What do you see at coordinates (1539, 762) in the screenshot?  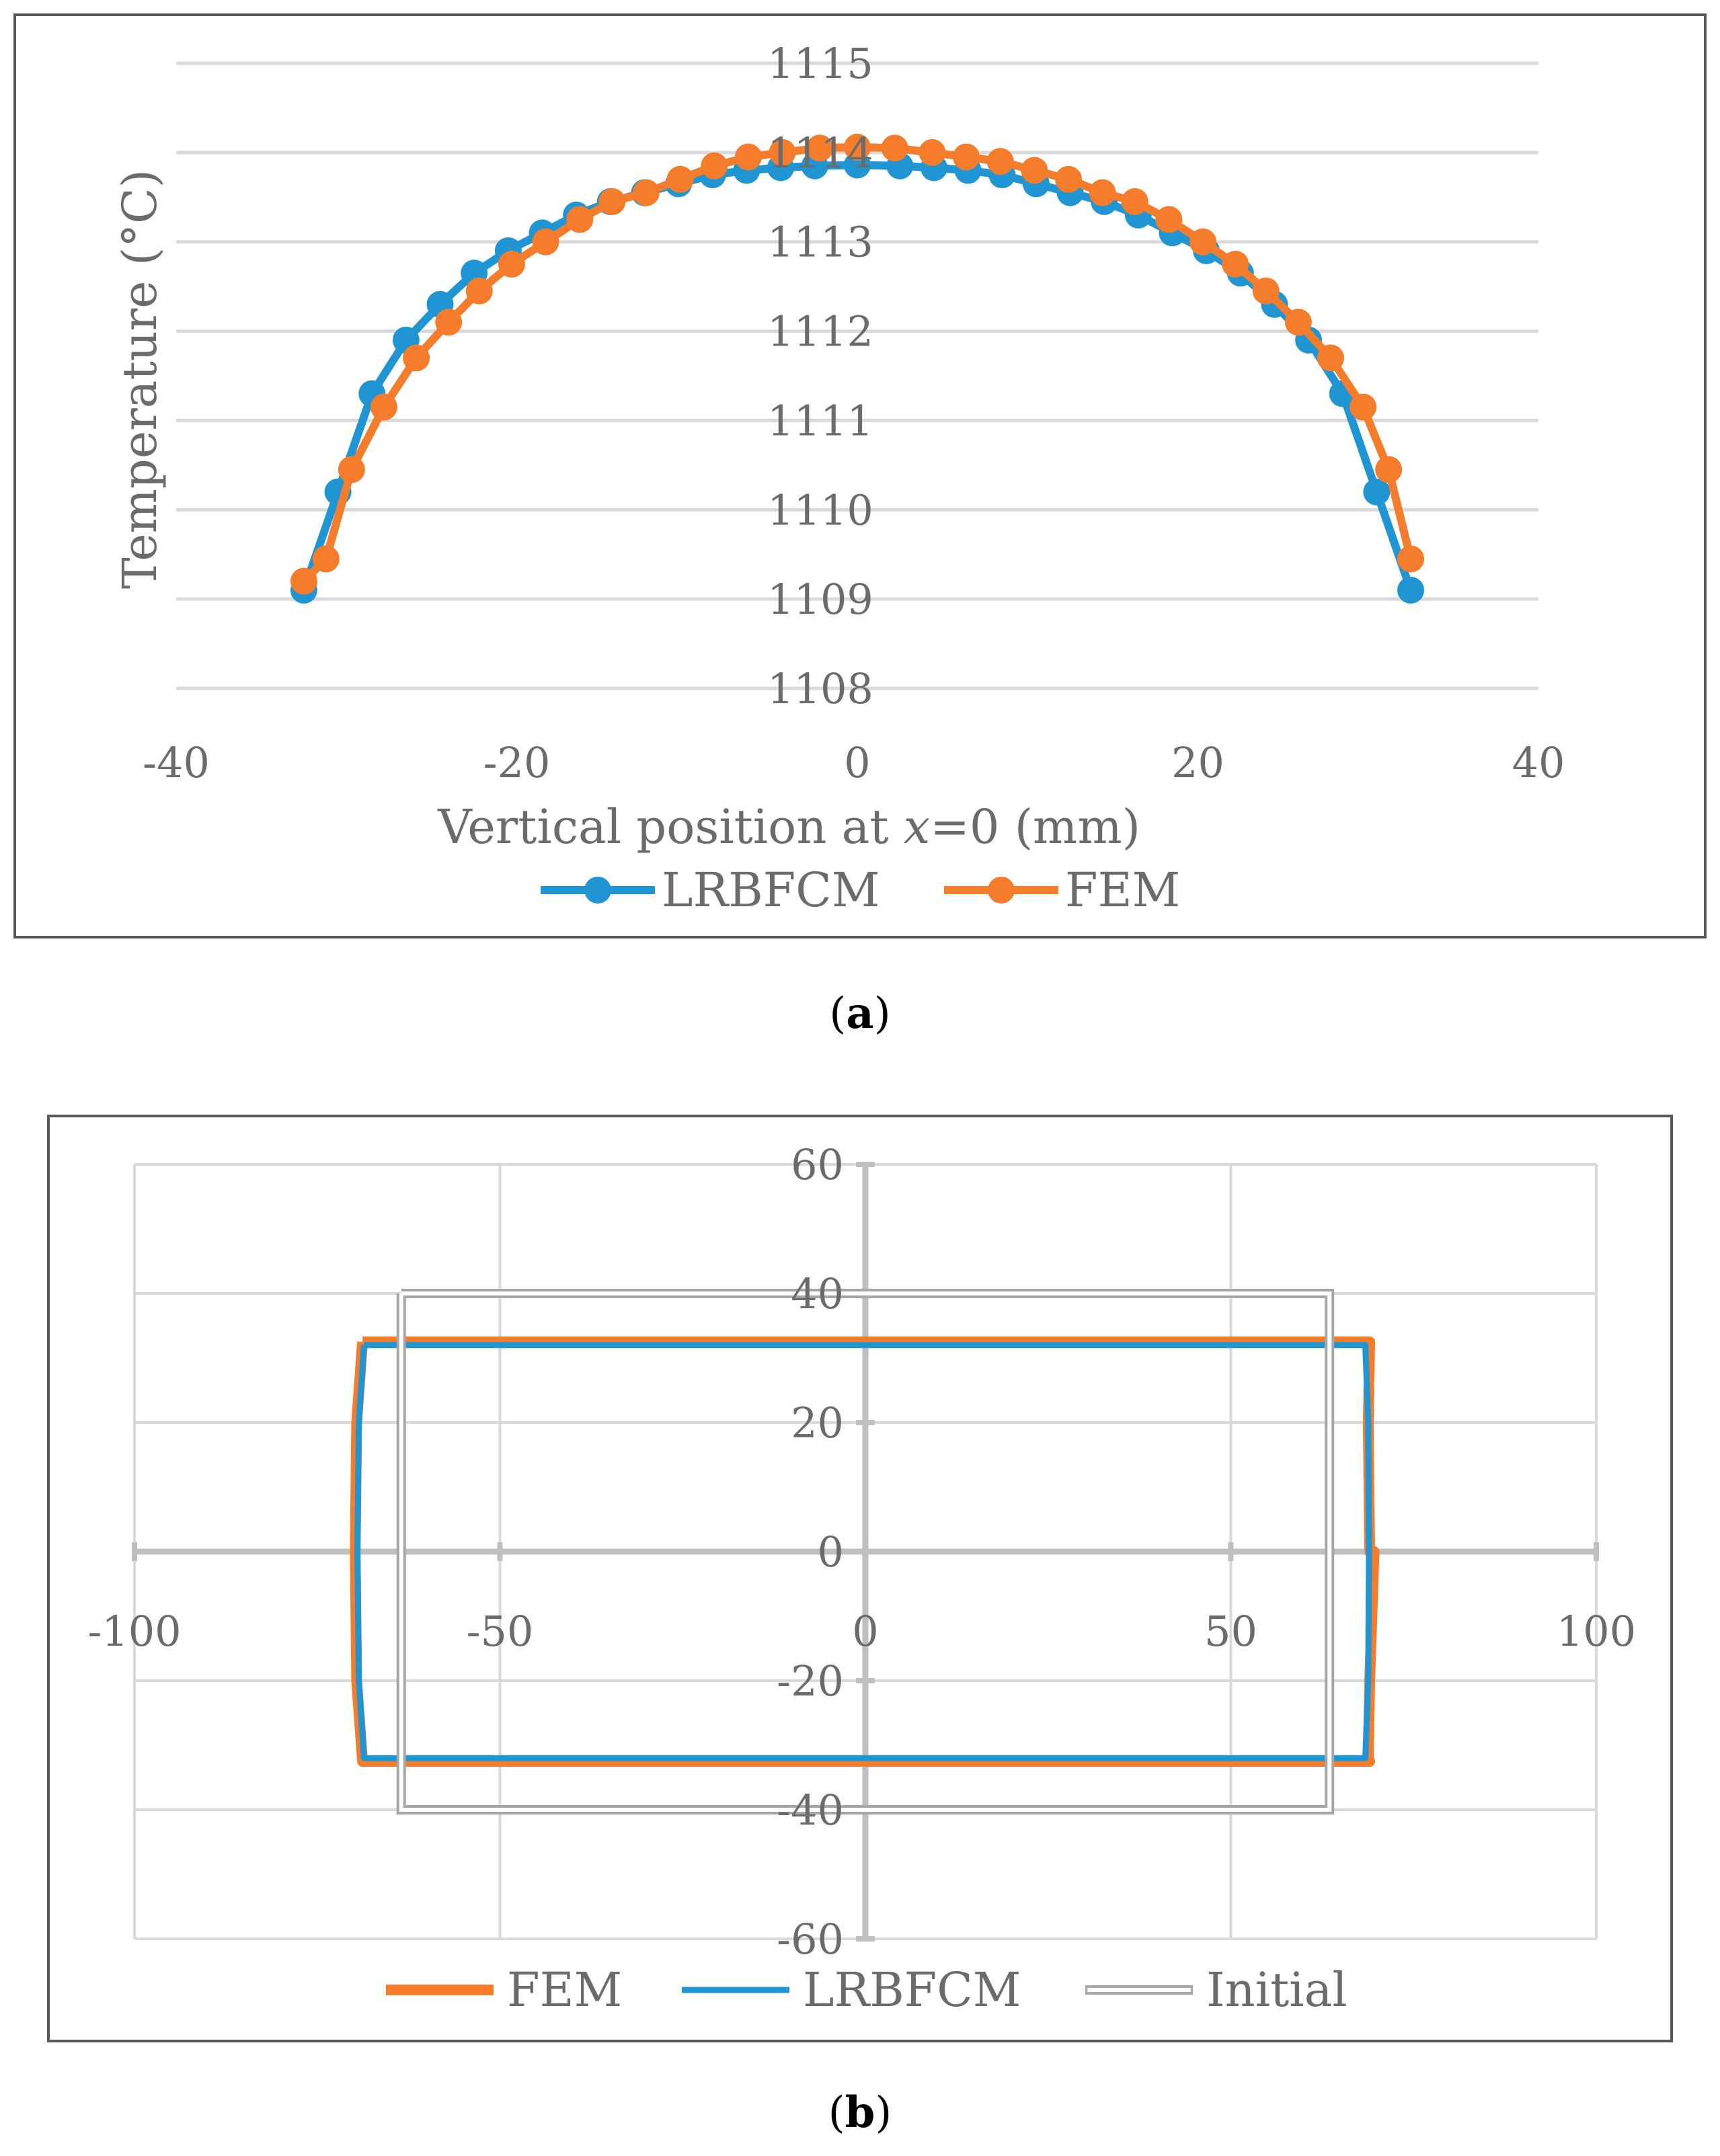 I see `x-tick-label: 40` at bounding box center [1539, 762].